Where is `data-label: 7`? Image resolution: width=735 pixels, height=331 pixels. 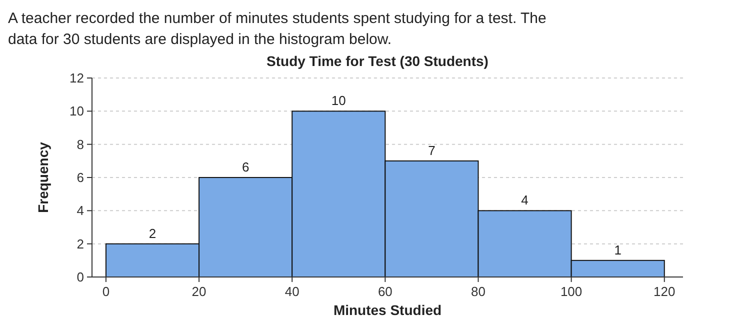
data-label: 7 is located at coordinates (432, 150).